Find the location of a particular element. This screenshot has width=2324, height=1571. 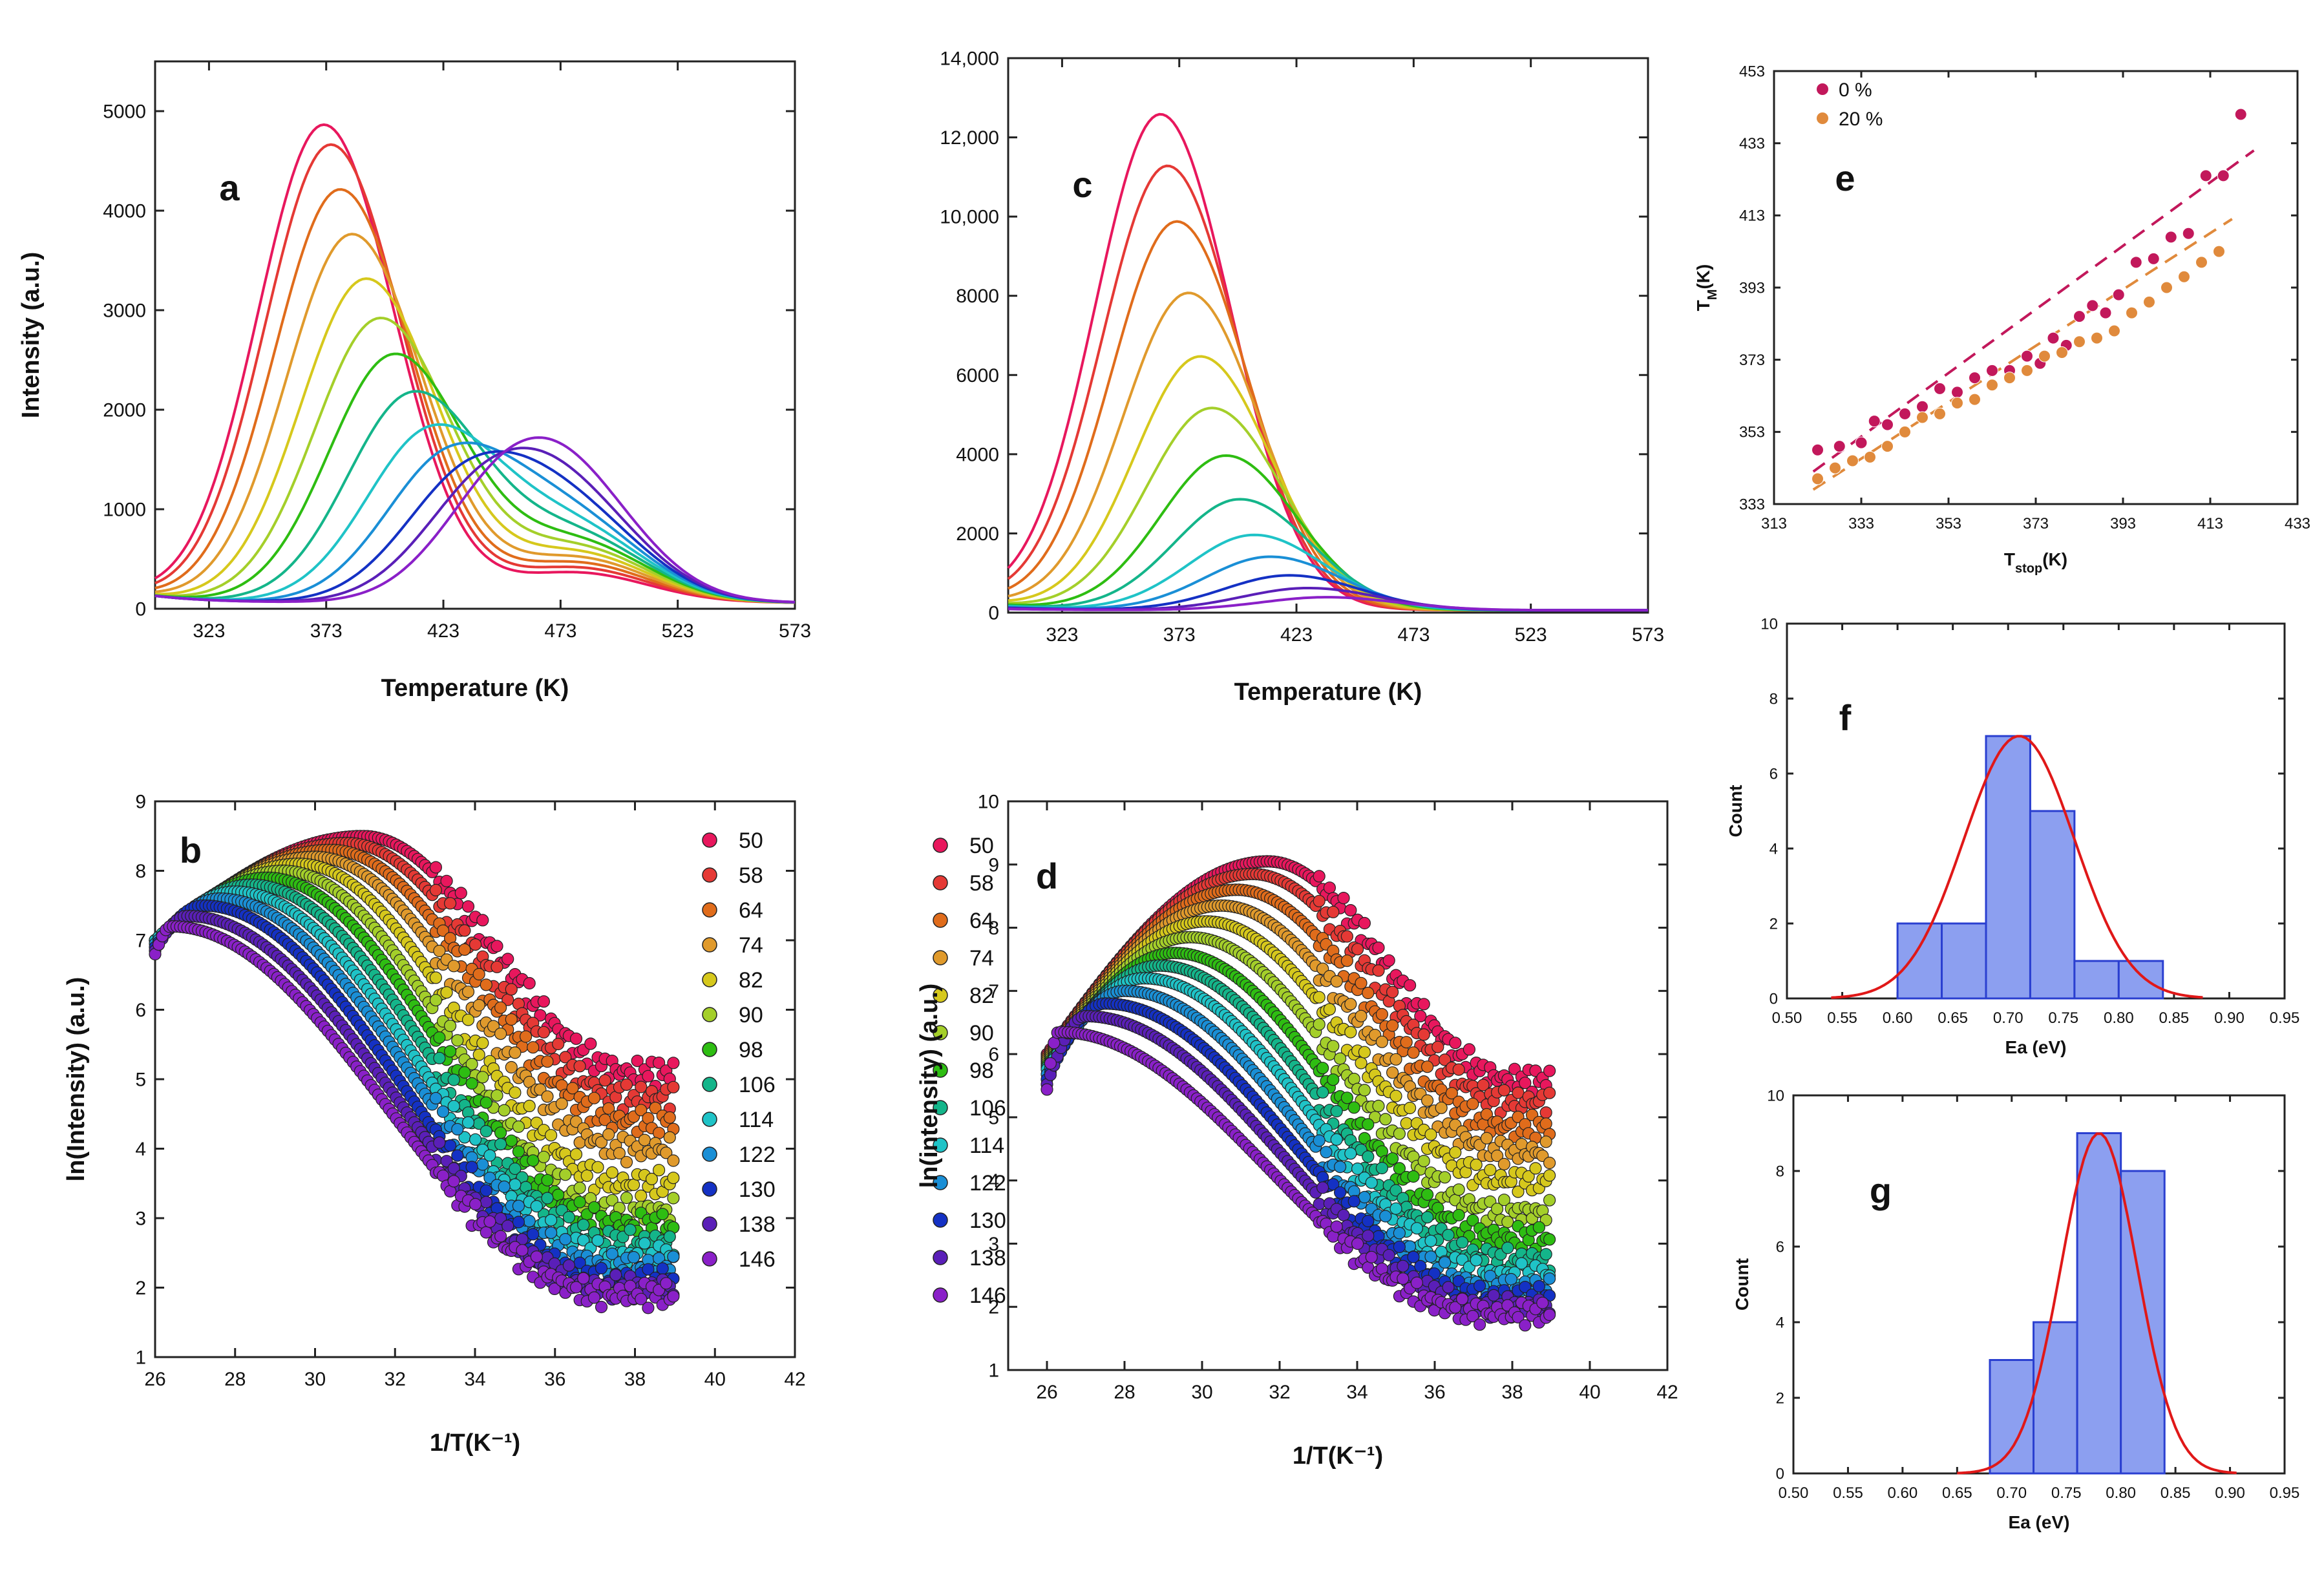

y-axis-title-main: T is located at coordinates (1703, 305).